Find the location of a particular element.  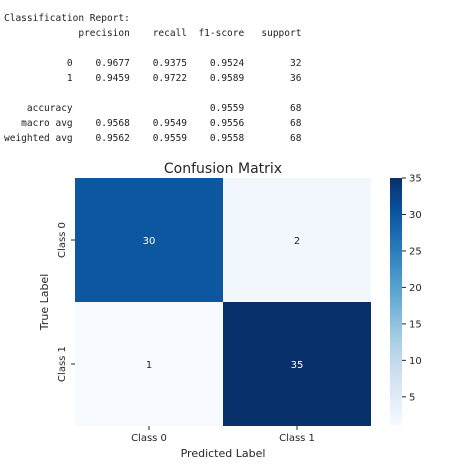

y-tick-label: Class 0 is located at coordinates (62, 240).